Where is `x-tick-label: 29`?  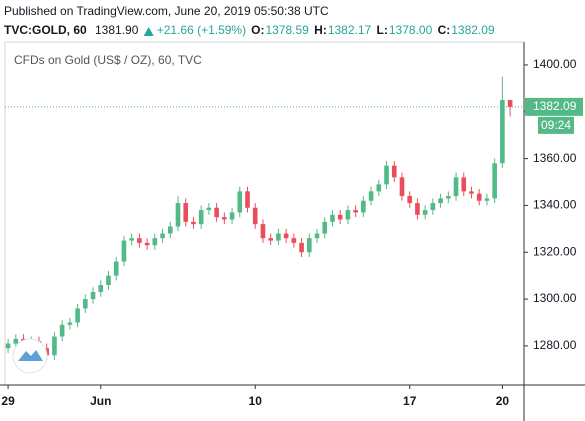 x-tick-label: 29 is located at coordinates (8, 401).